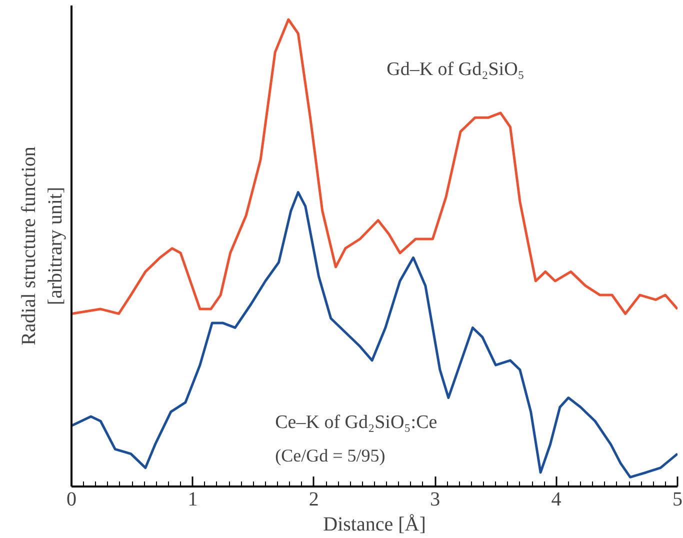  I want to click on annotation: (Ce/Gd = 5/95), so click(330, 455).